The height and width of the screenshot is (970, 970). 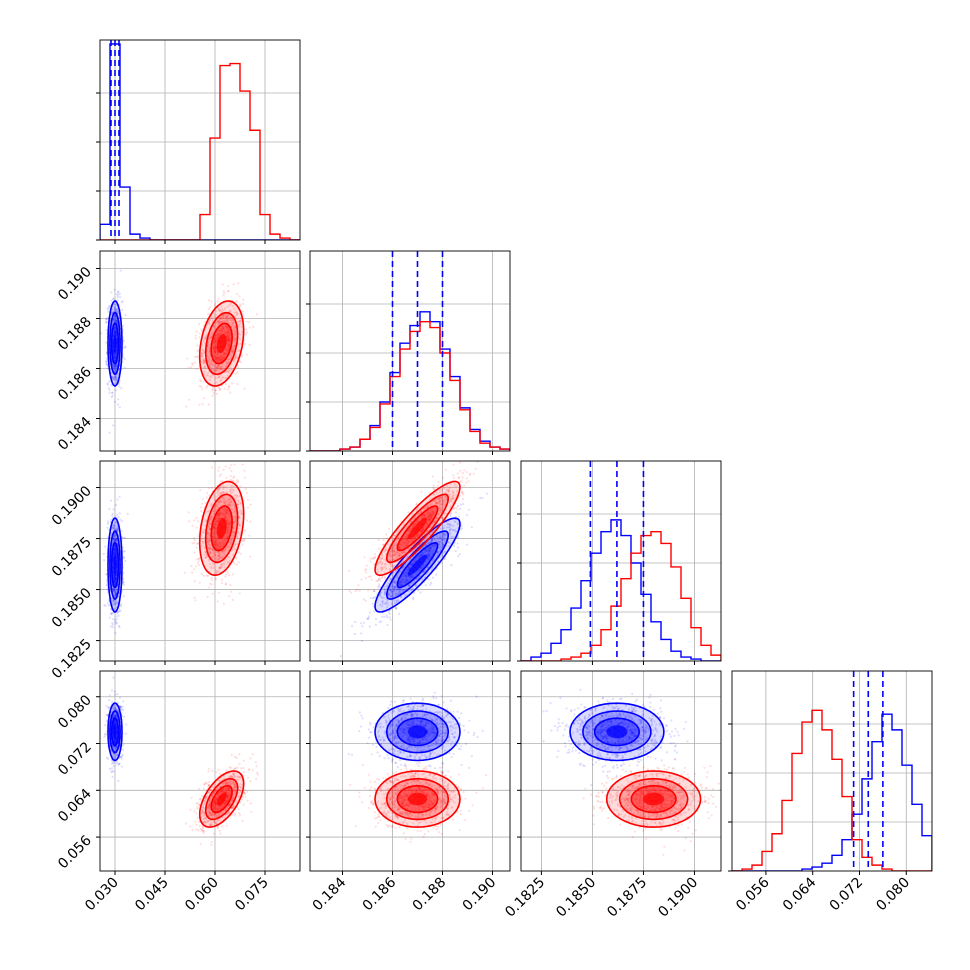 I want to click on scatter-panel-1-0: 0.184 0.186 0.188 0.190, so click(x=178, y=352).